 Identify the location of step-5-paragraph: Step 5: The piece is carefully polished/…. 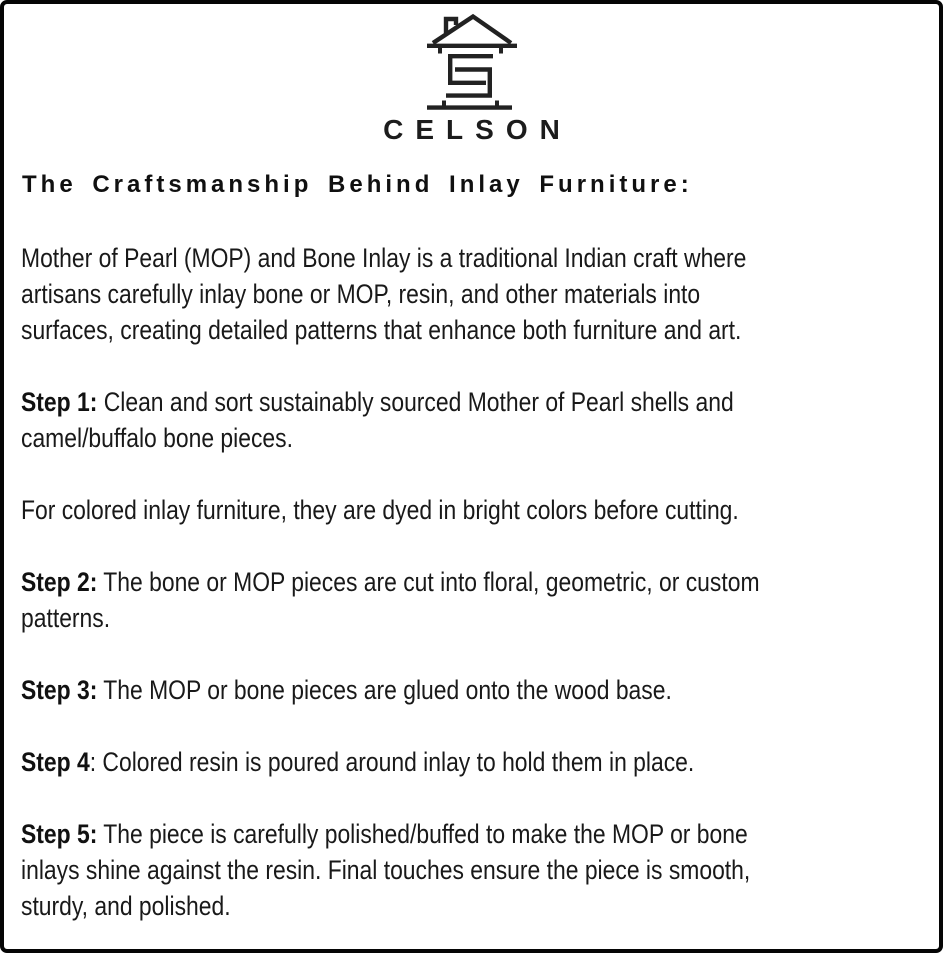
(474, 870).